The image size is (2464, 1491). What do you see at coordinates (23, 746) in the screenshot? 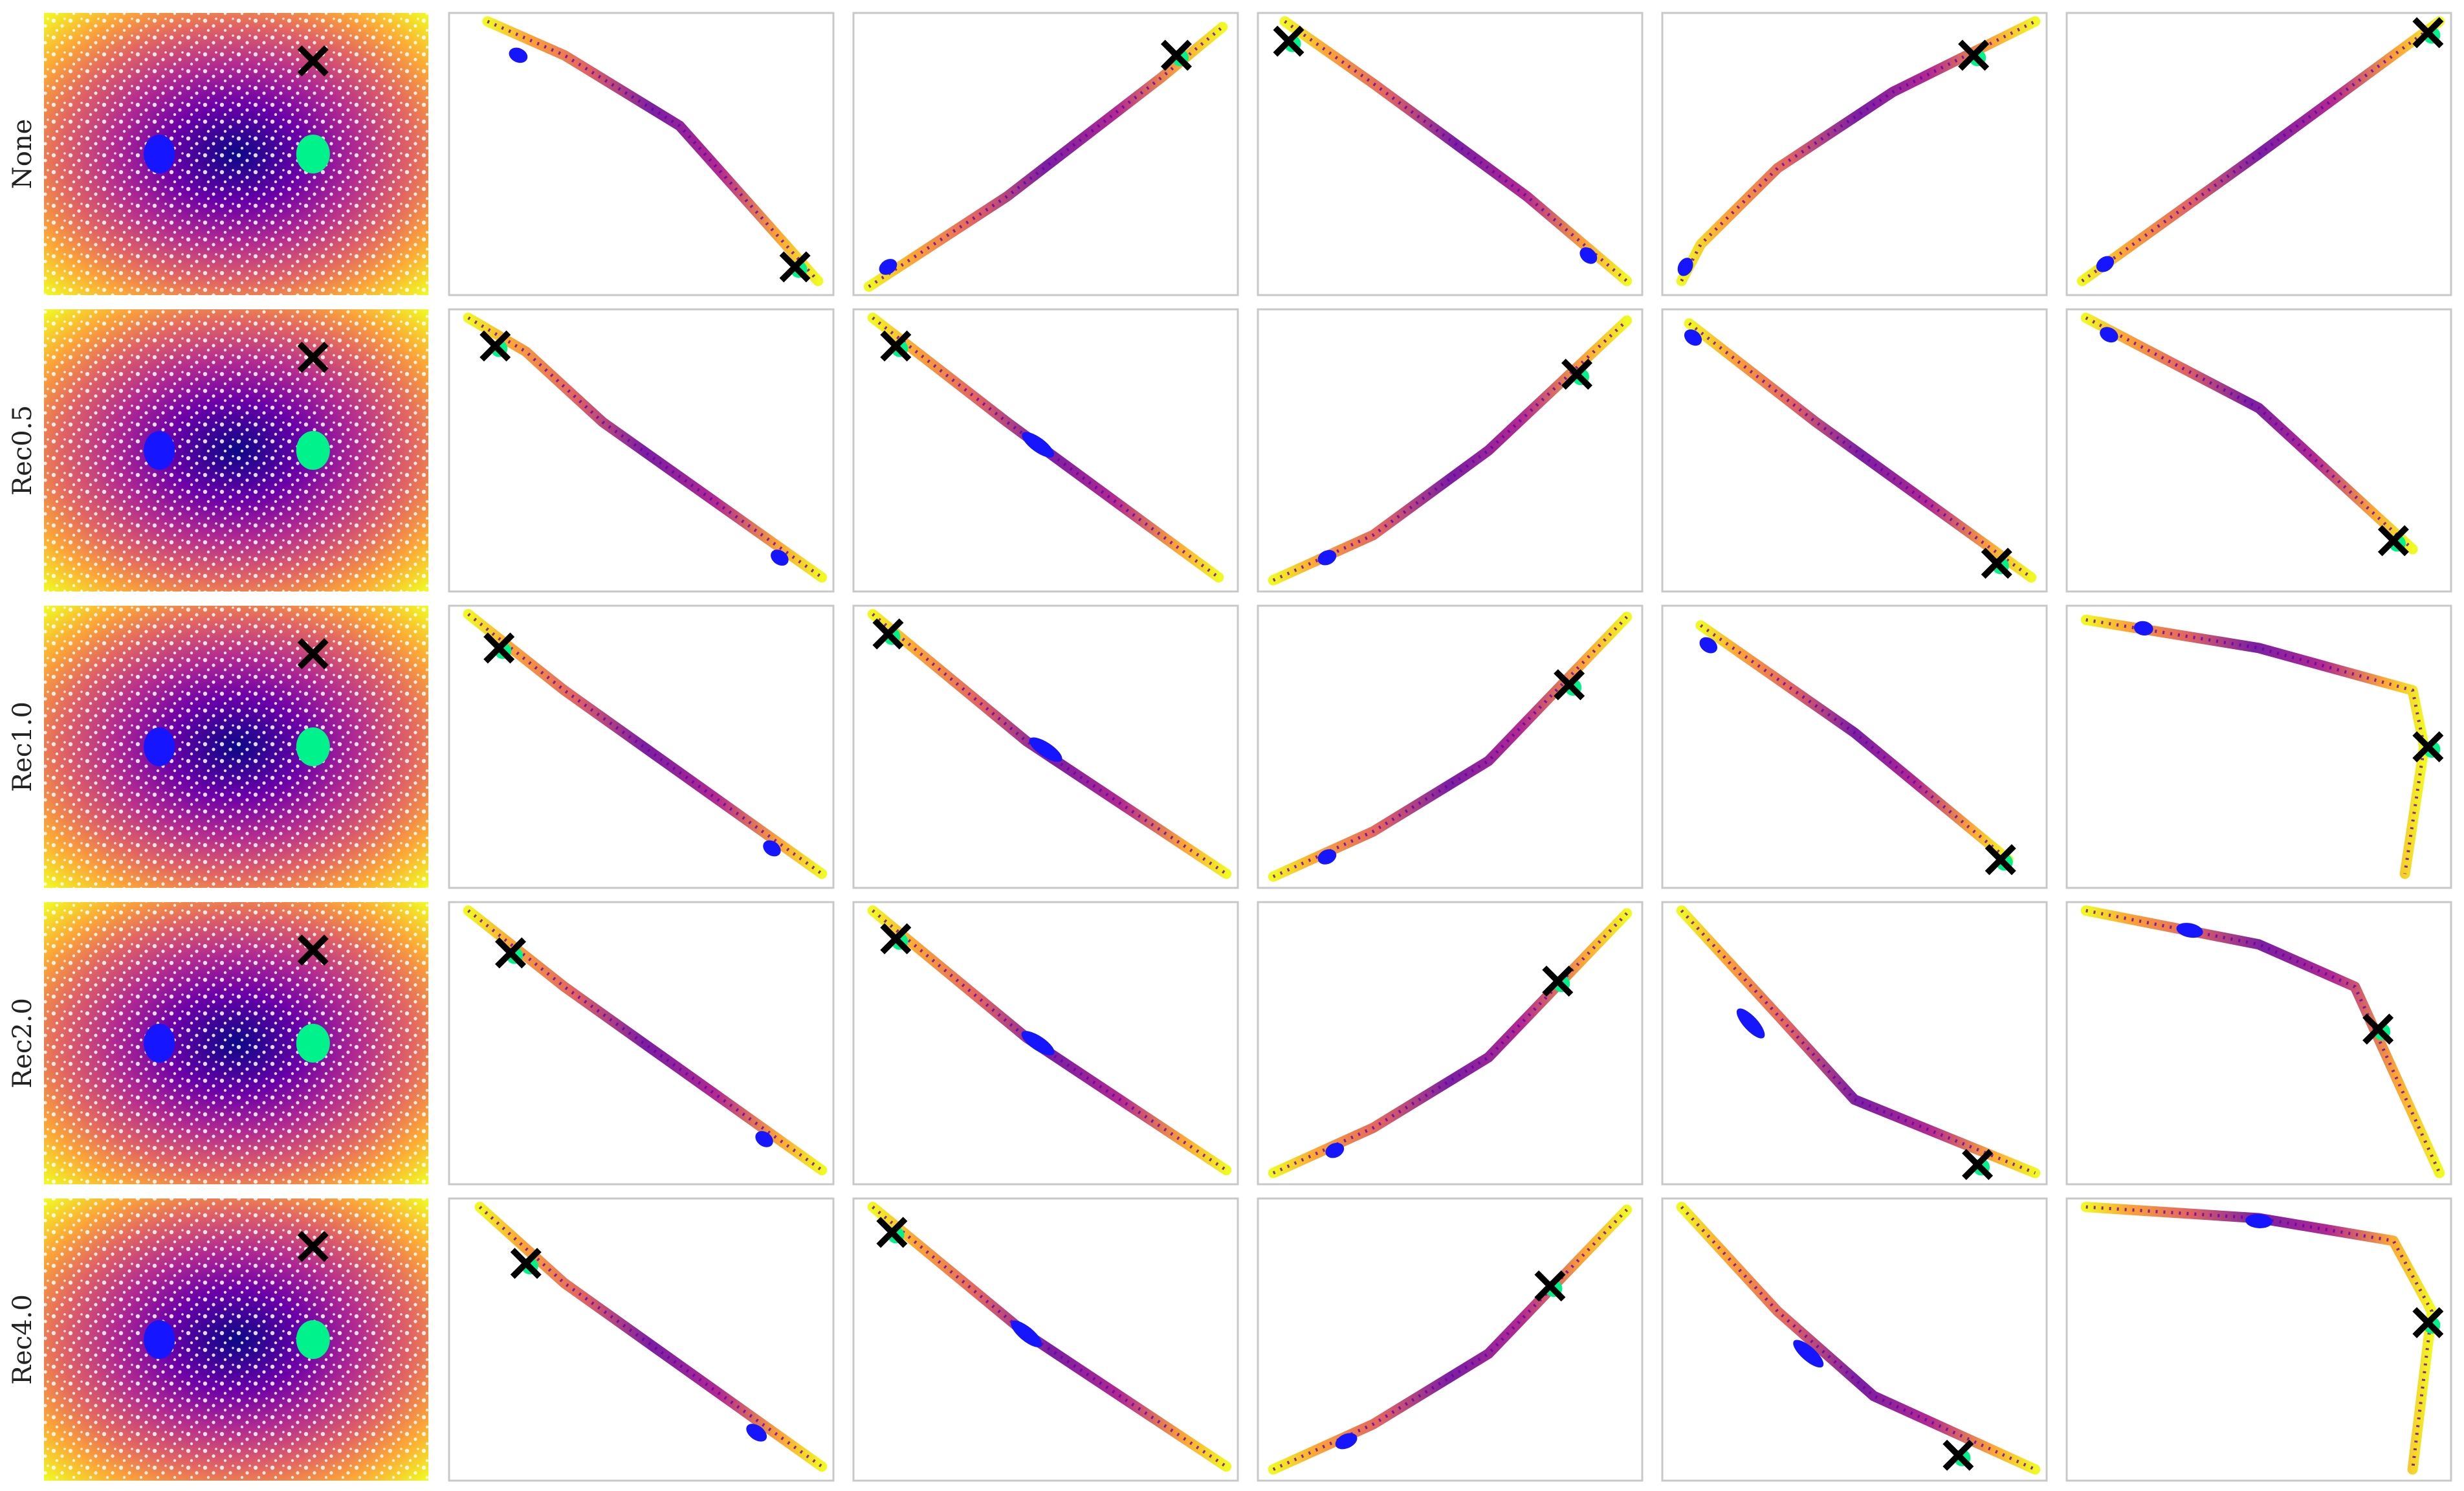
I see `row-label: Rec1.0` at bounding box center [23, 746].